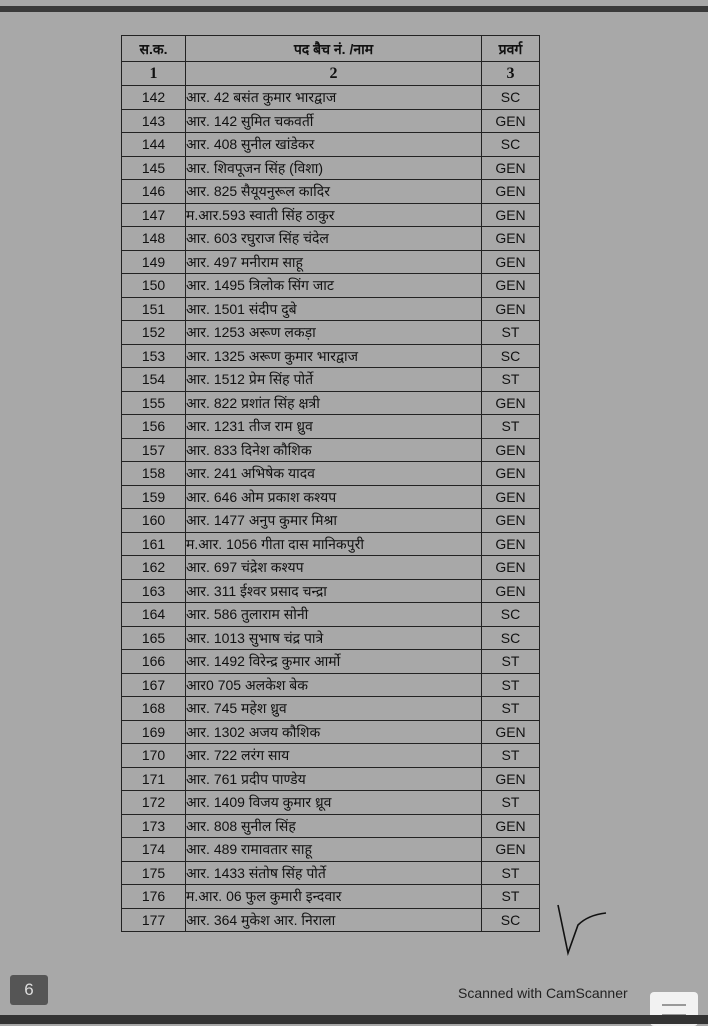 The image size is (708, 1026). Describe the element at coordinates (333, 214) in the screenshot. I see `name-cell: म.आर.593 स्वाती सिंह ठाकुर` at that location.